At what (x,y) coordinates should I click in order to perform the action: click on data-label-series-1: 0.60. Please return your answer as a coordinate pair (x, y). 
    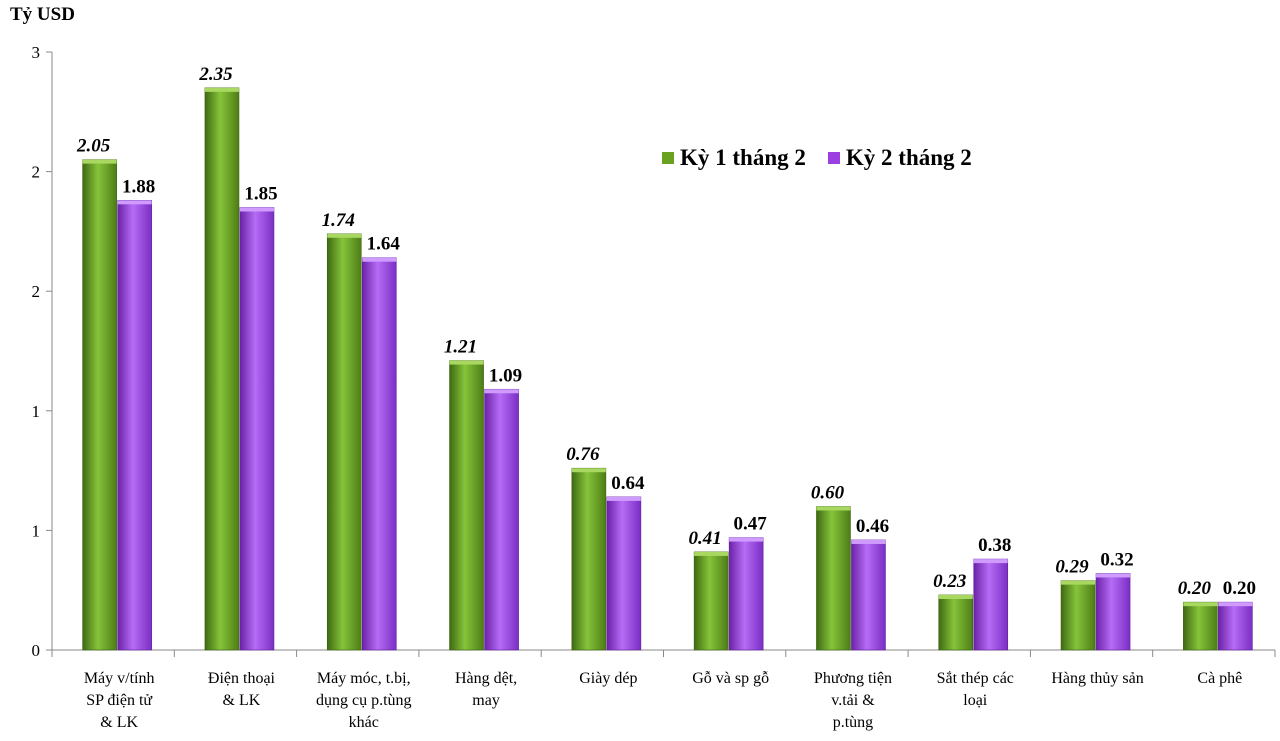
    Looking at the image, I should click on (828, 492).